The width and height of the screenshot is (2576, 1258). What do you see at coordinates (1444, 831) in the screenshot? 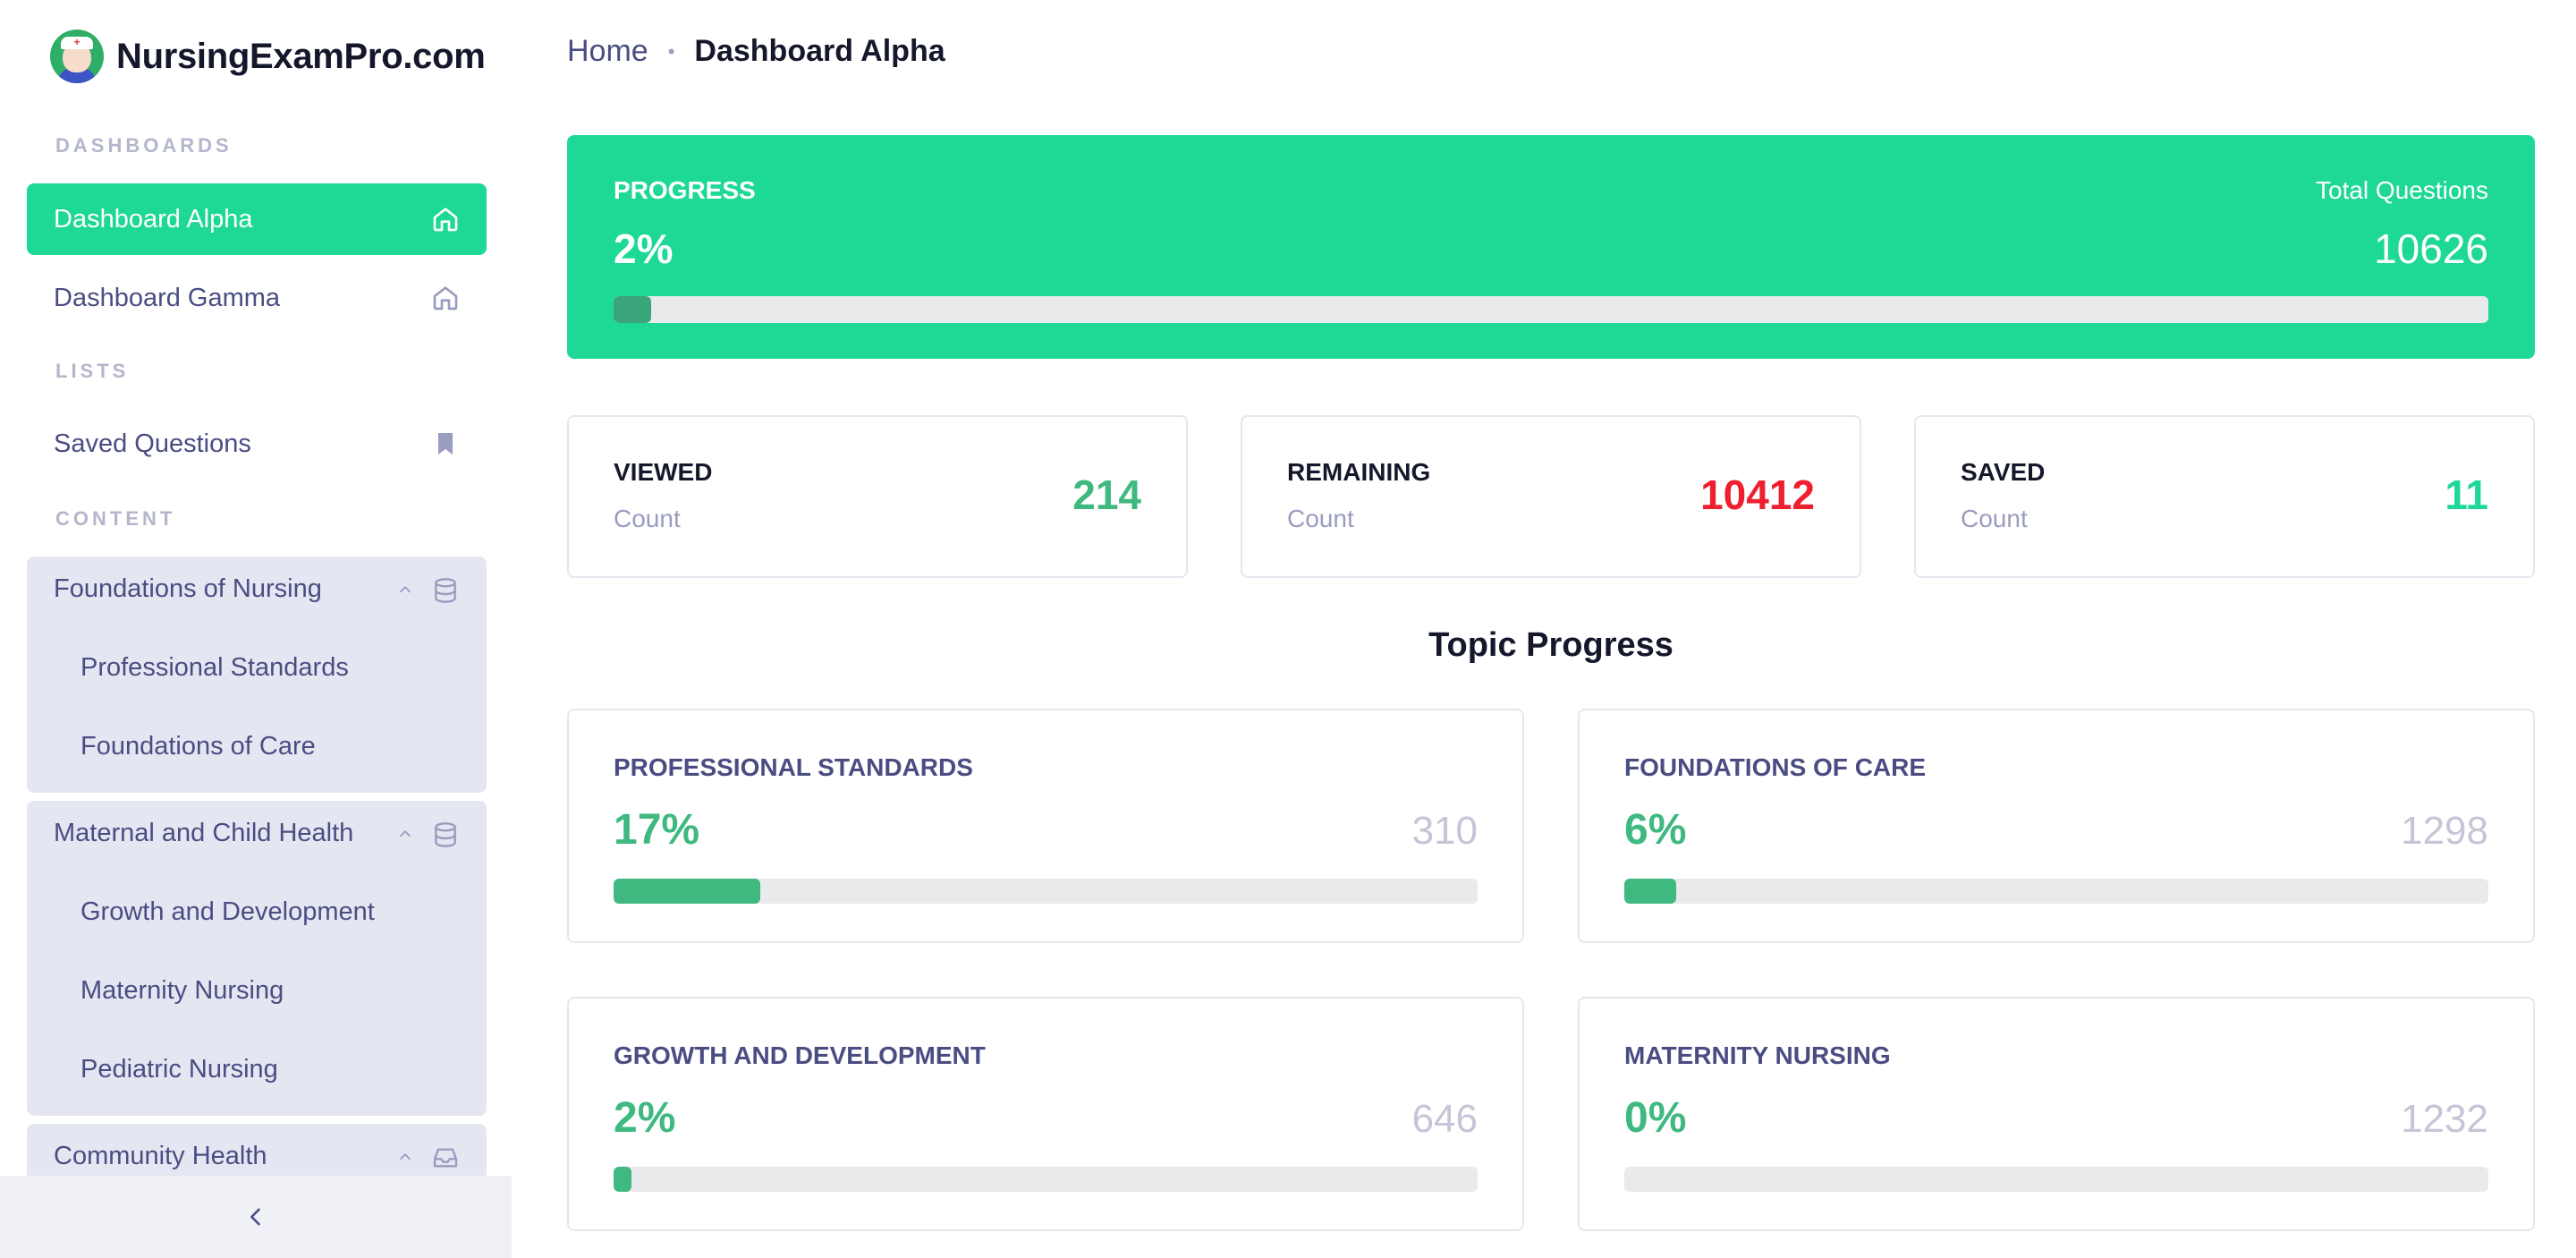
I see `topic-total: 310` at bounding box center [1444, 831].